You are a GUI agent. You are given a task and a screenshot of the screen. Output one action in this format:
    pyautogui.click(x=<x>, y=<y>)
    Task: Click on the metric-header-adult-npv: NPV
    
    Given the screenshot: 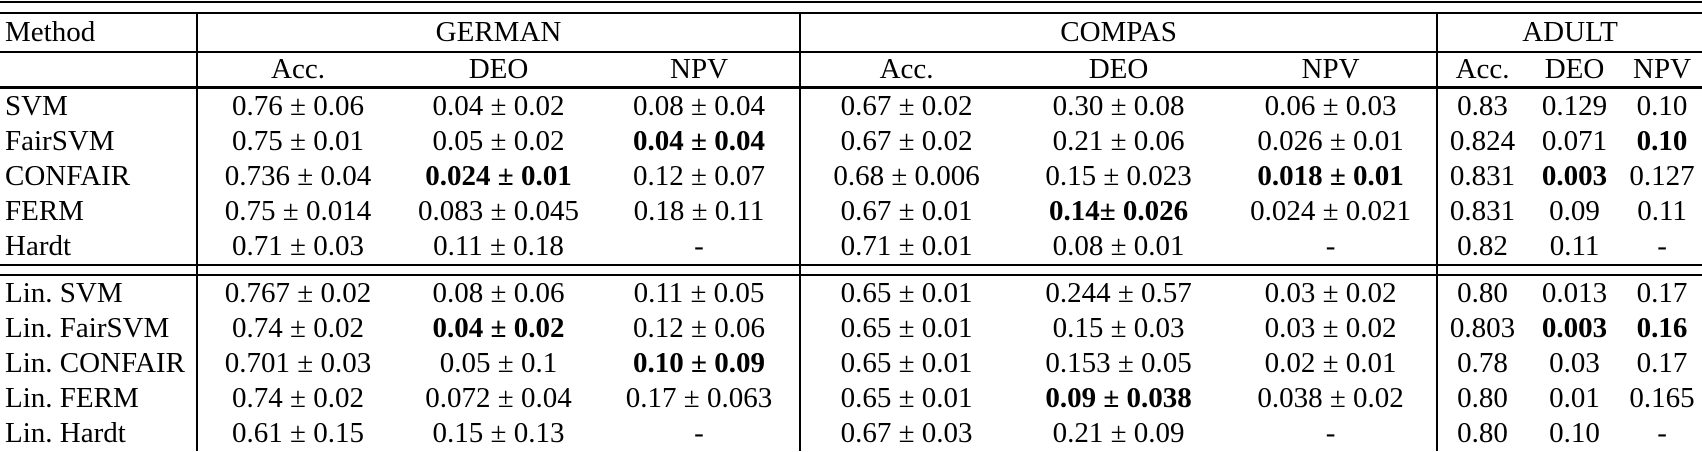 What is the action you would take?
    pyautogui.click(x=1662, y=70)
    